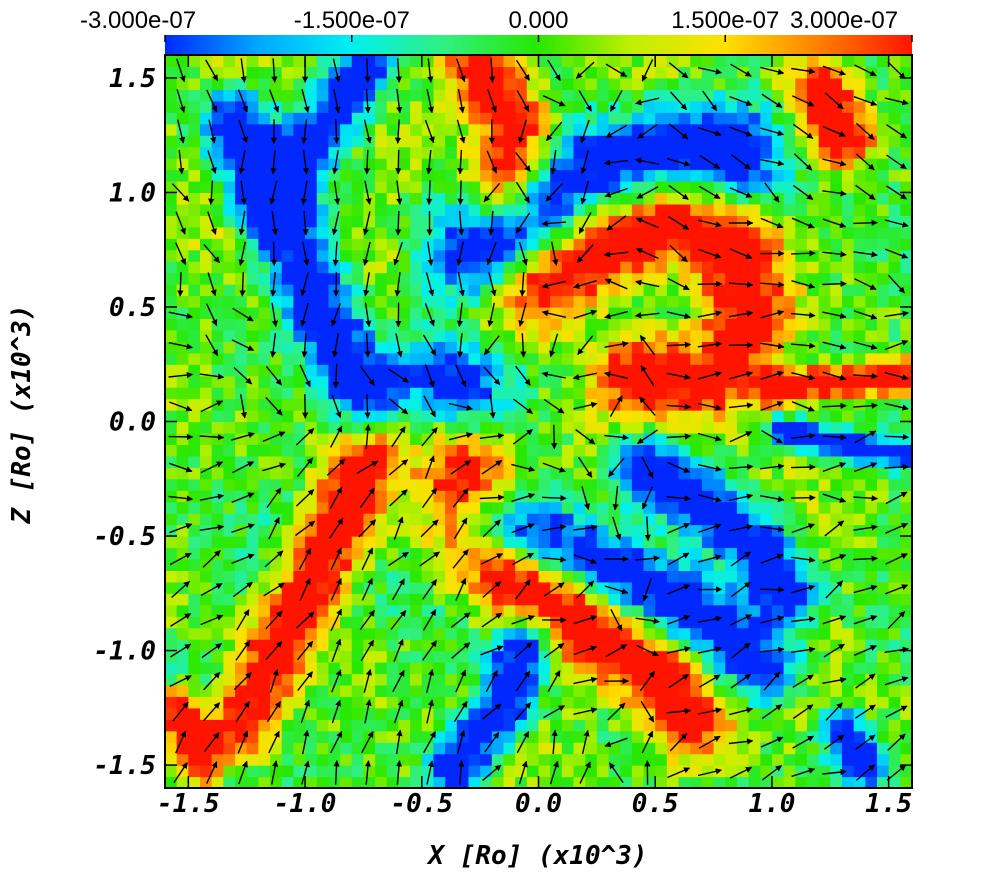  What do you see at coordinates (132, 423) in the screenshot?
I see `y-tick-label: 0.0` at bounding box center [132, 423].